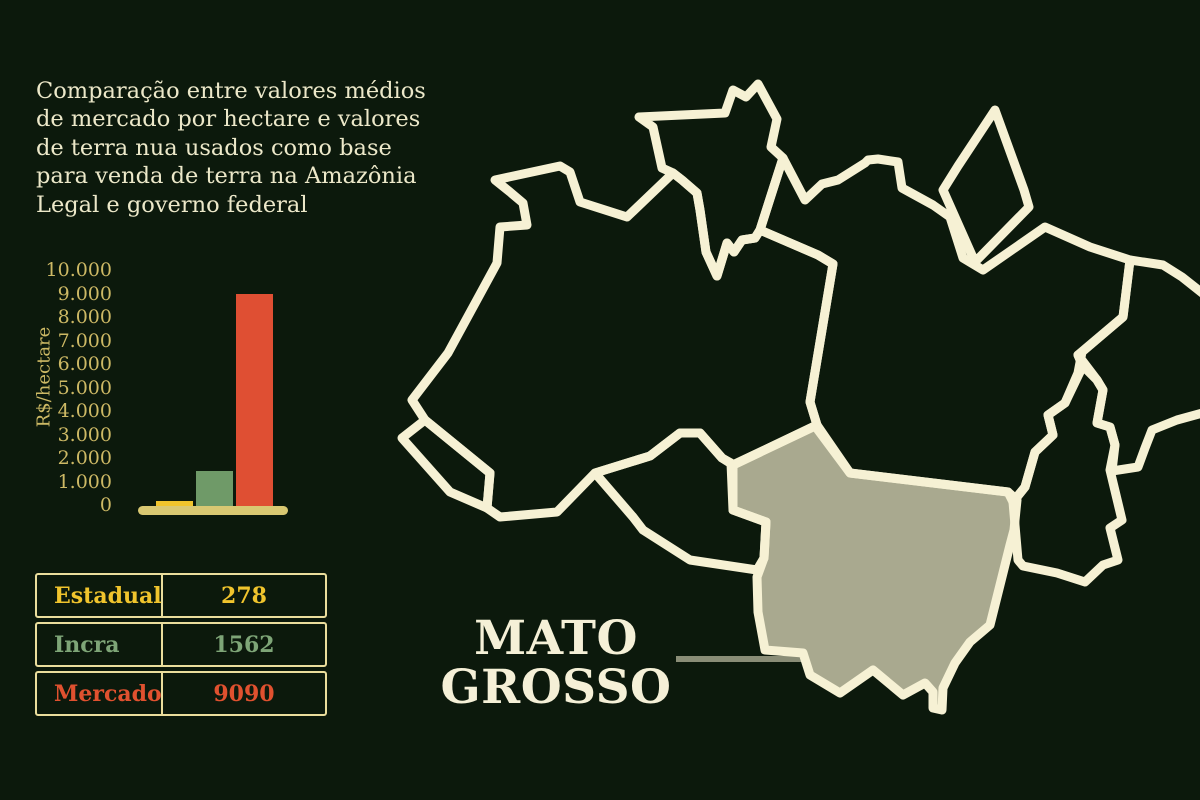  Describe the element at coordinates (181, 595) in the screenshot. I see `table-row-estadual: Estadual 278` at that location.